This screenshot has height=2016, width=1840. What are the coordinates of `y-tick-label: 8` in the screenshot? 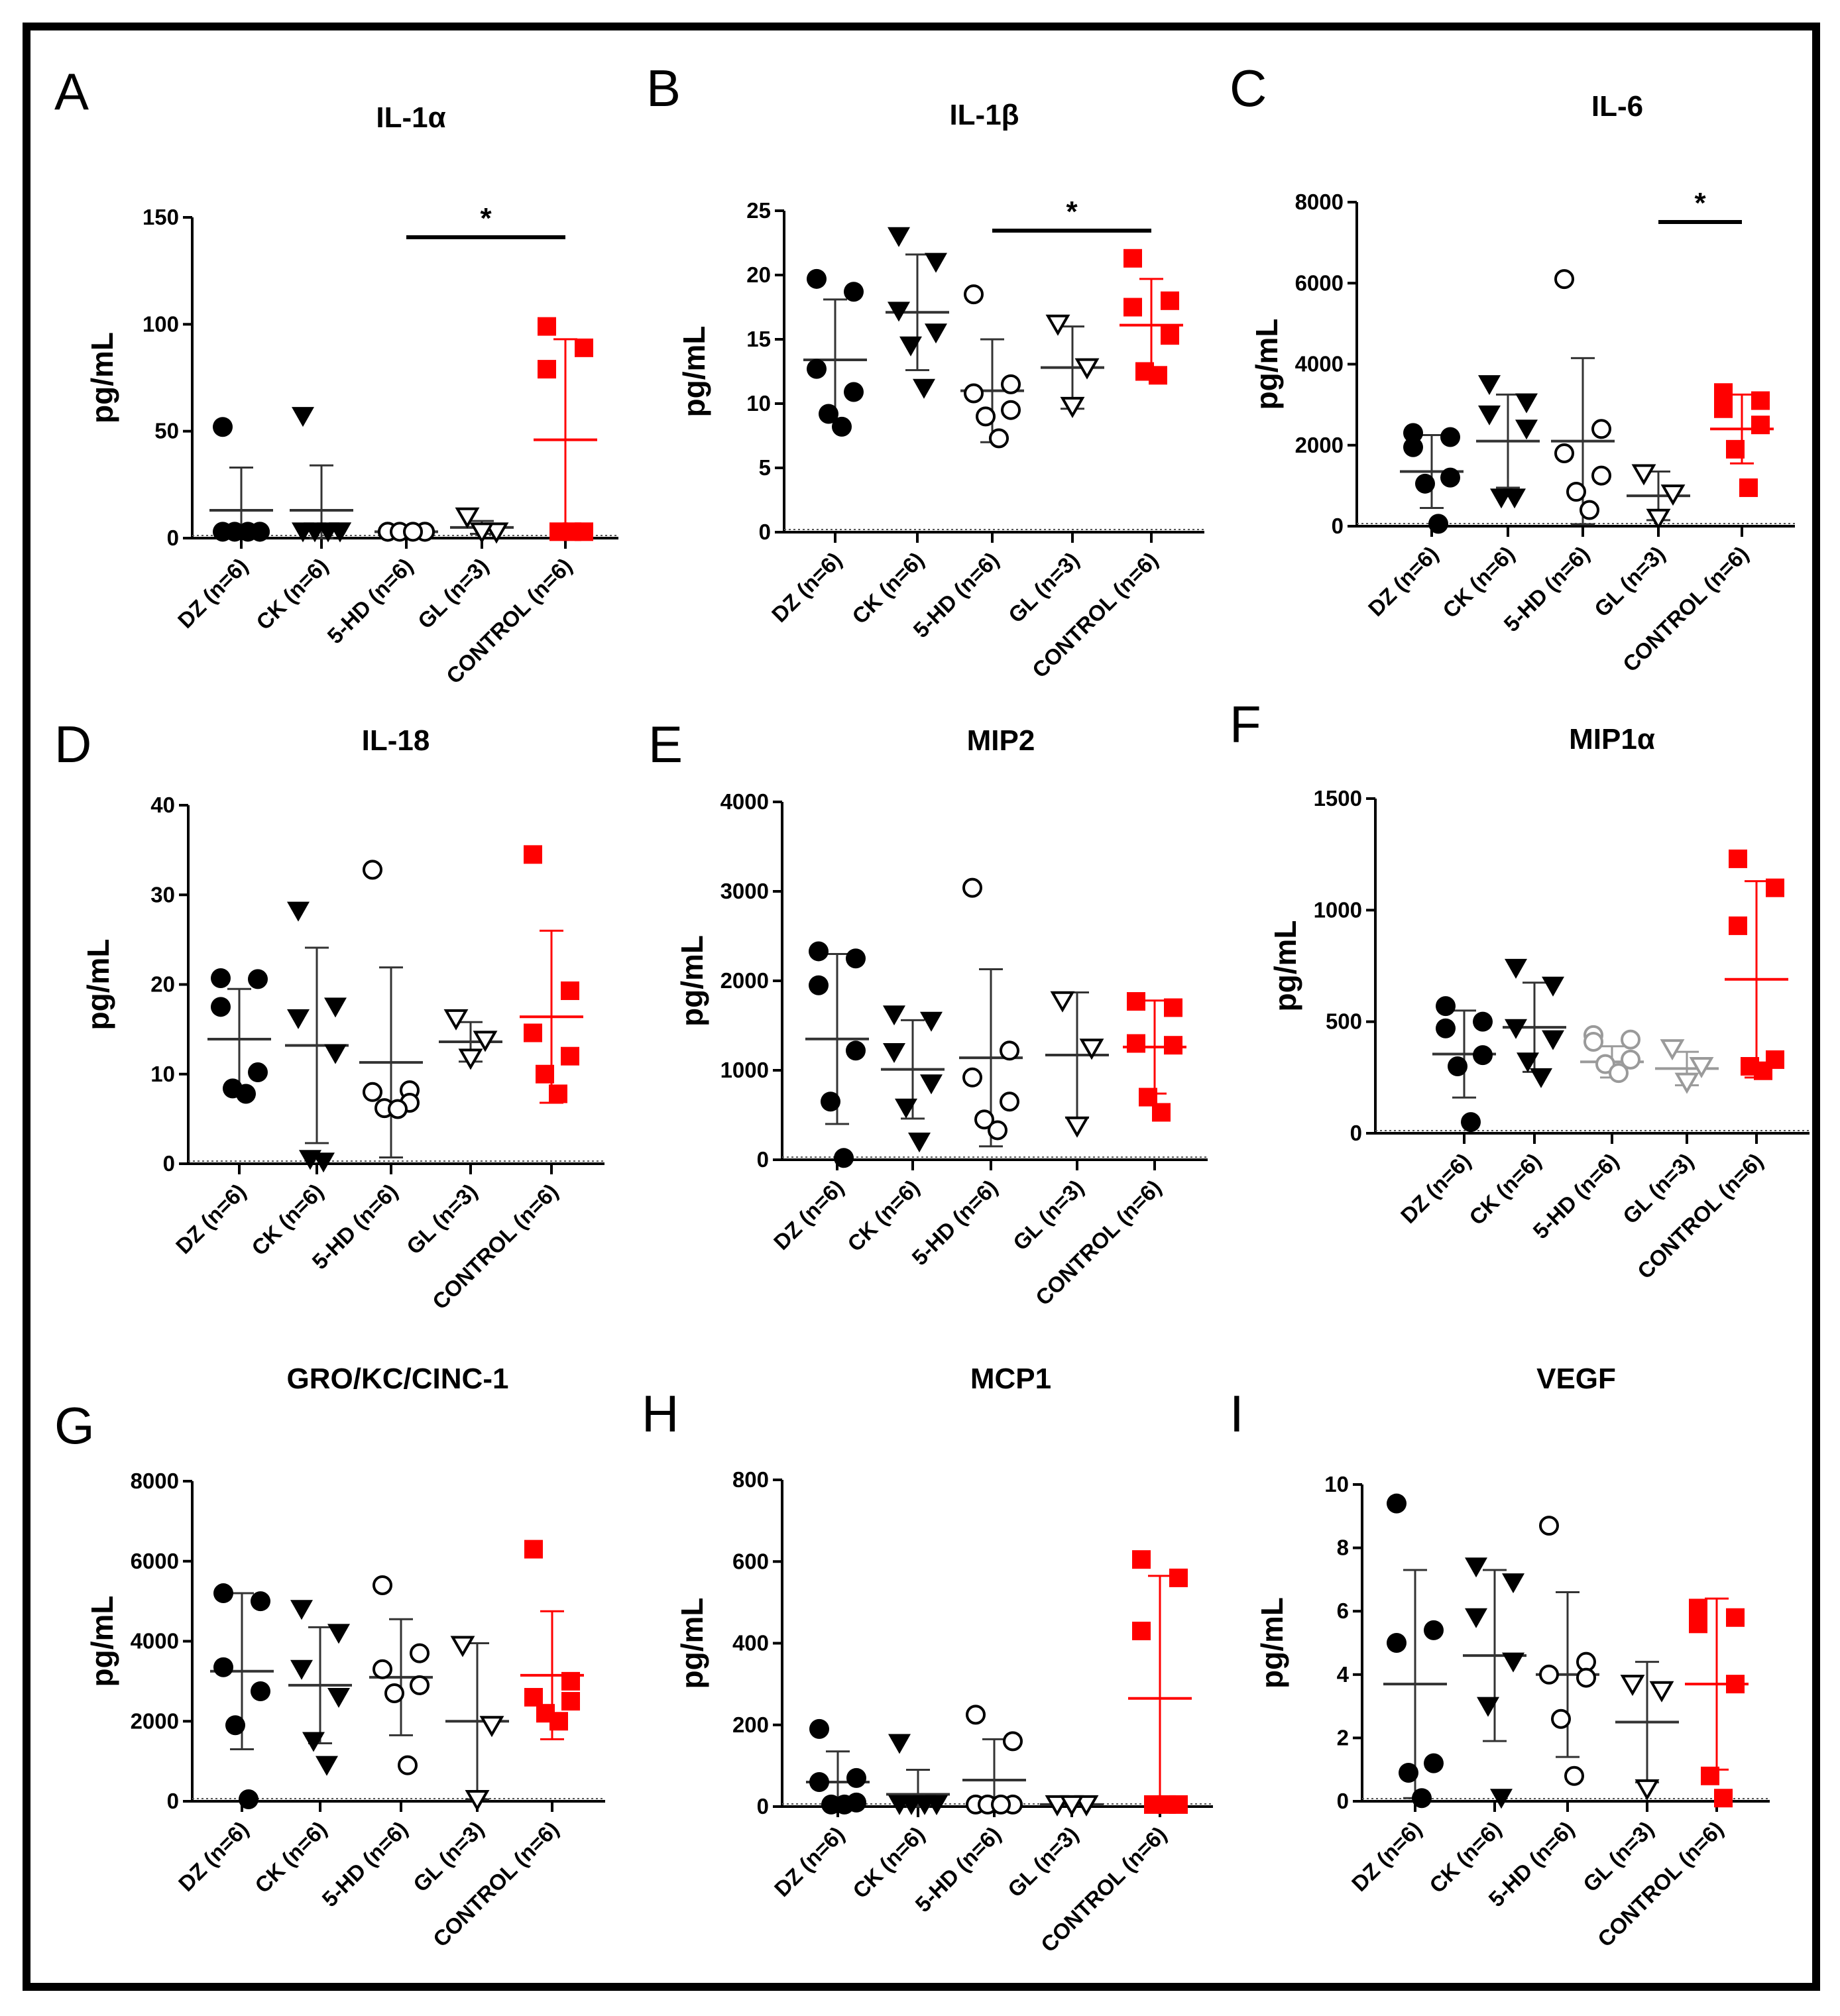 It's located at (1343, 1548).